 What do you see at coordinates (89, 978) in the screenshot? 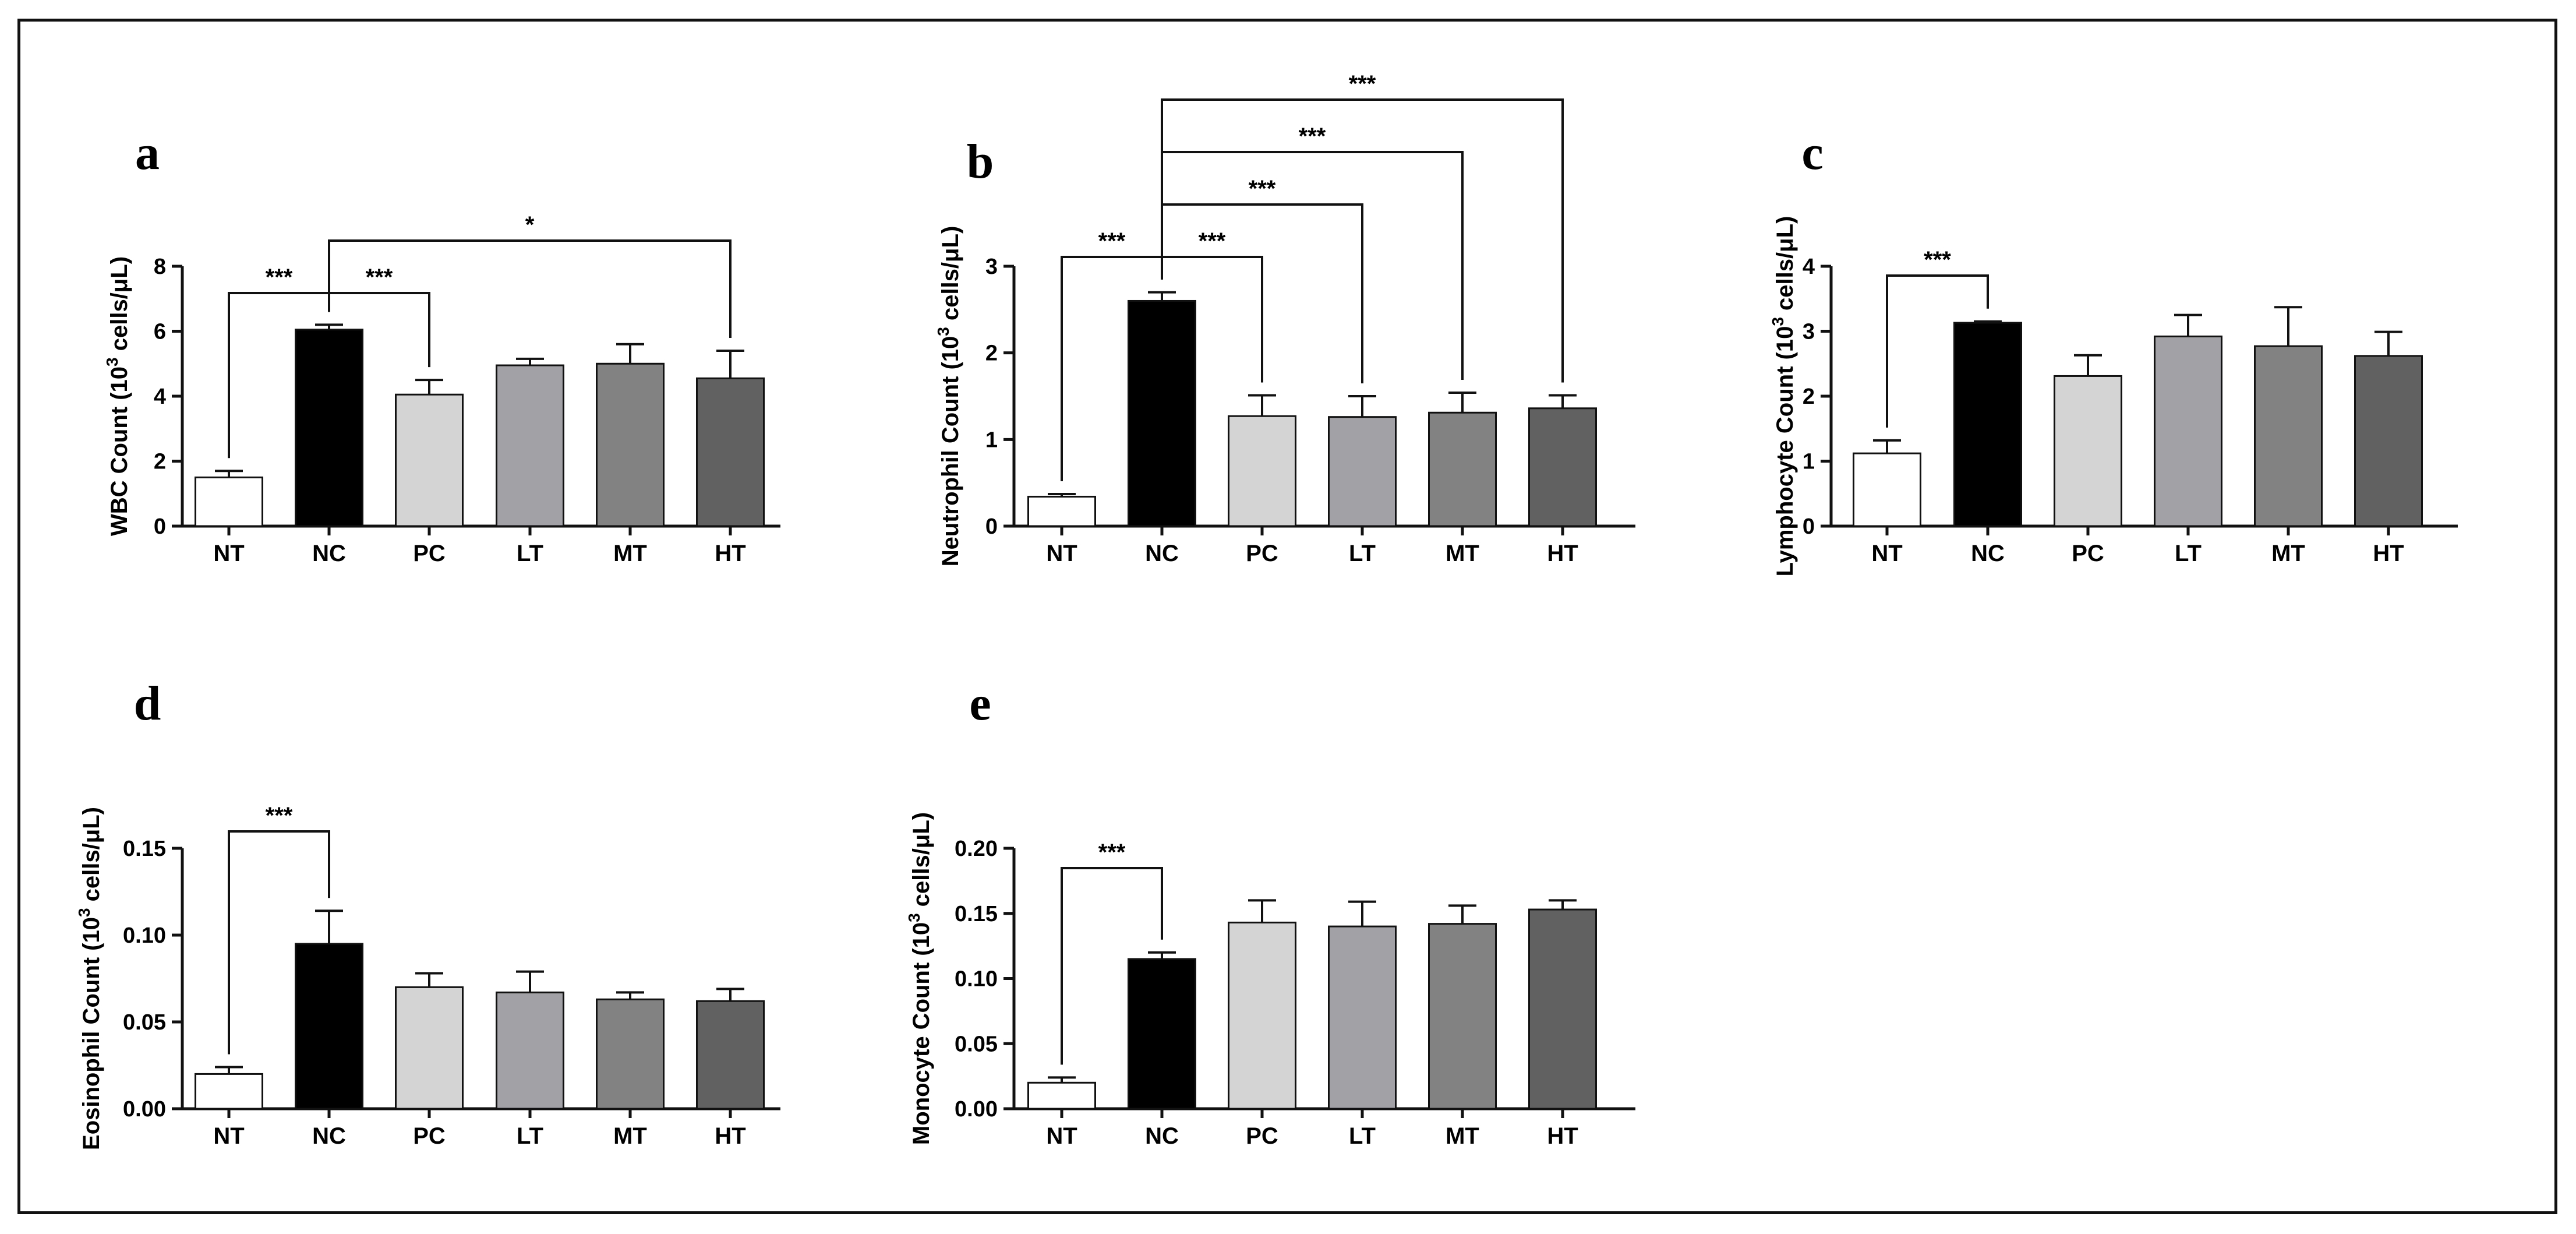
I see `y-axis-title: Eosinophil Count (103 cells/μL)` at bounding box center [89, 978].